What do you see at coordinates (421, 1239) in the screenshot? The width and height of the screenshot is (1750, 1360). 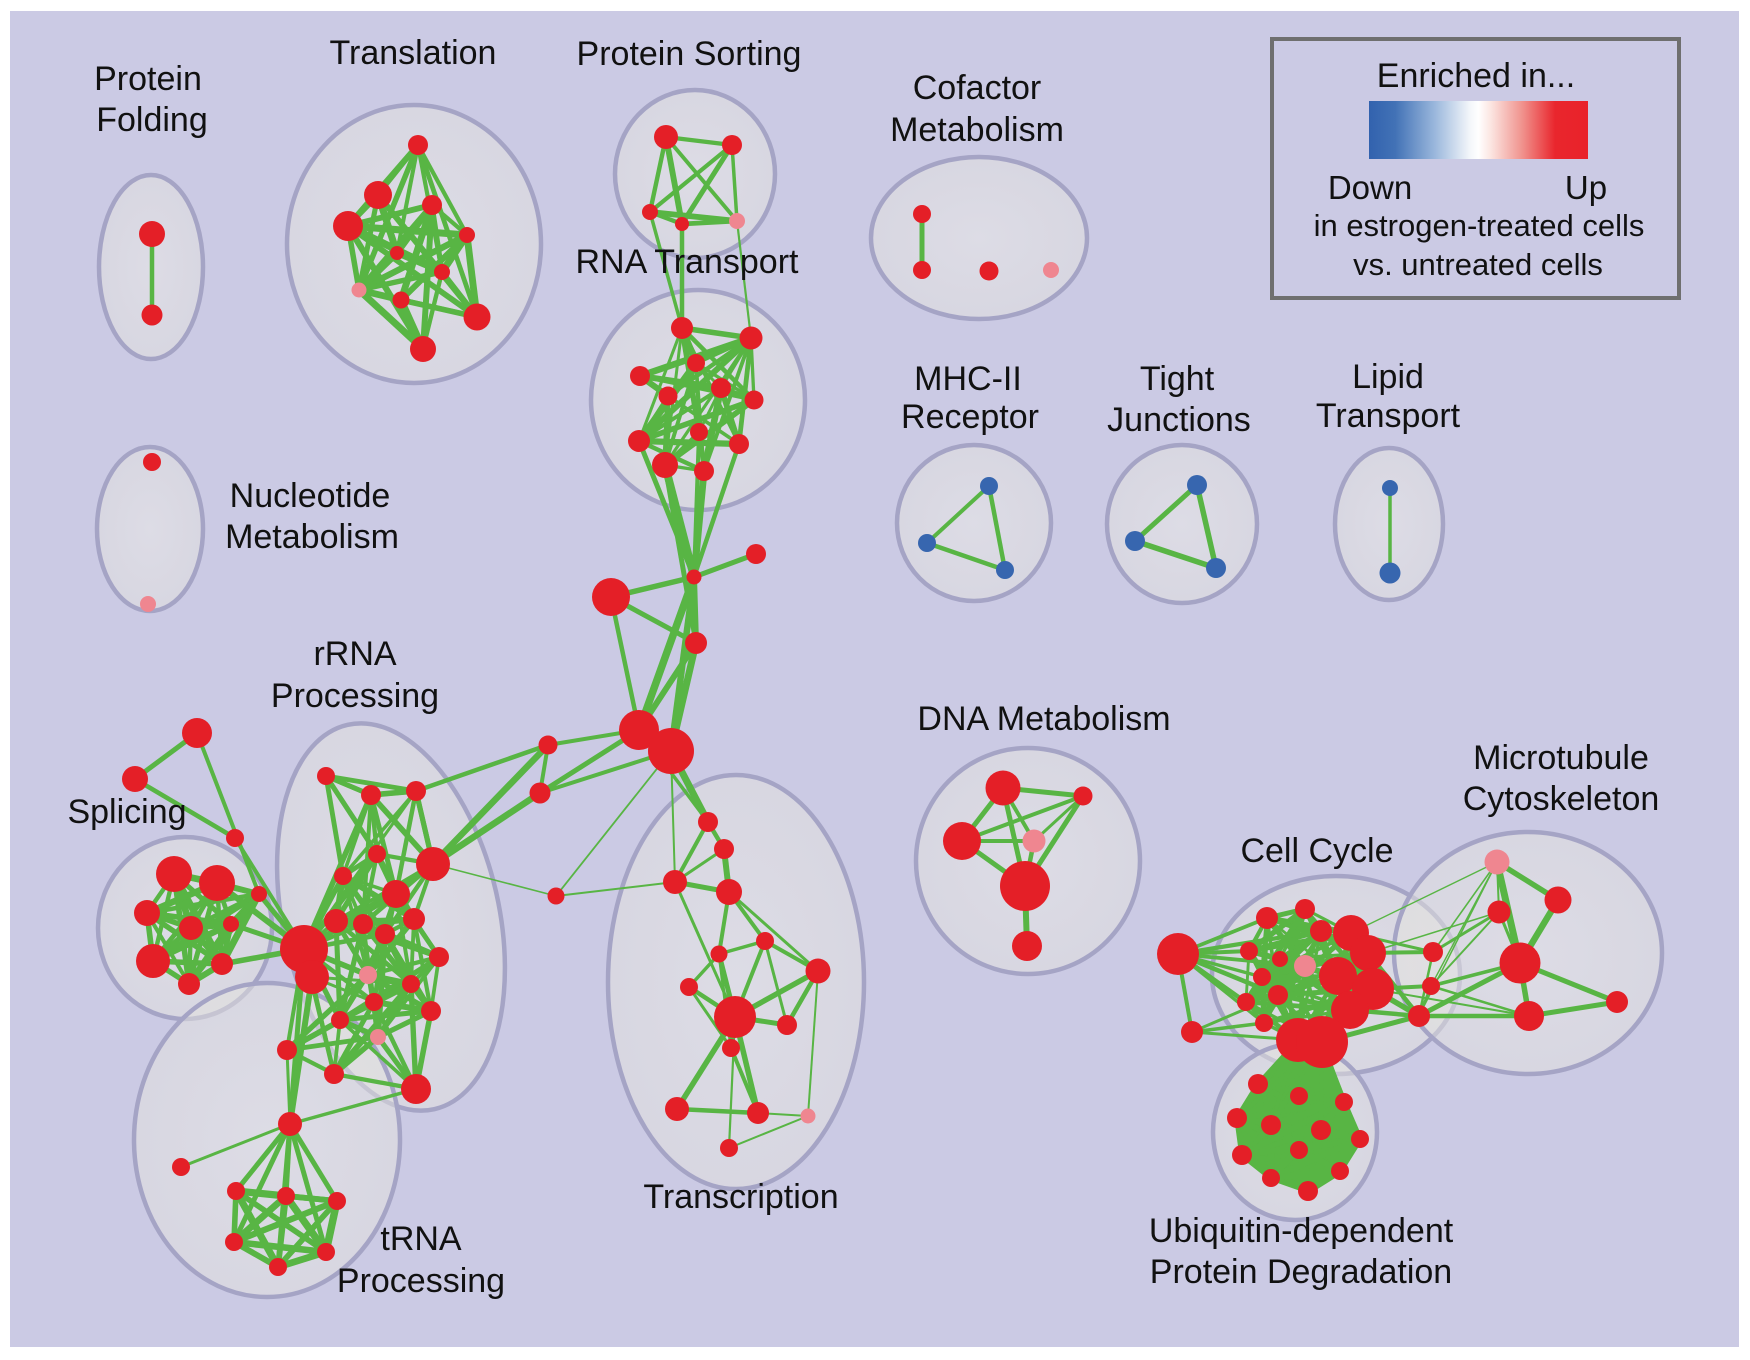 I see `svg-text: tRNA` at bounding box center [421, 1239].